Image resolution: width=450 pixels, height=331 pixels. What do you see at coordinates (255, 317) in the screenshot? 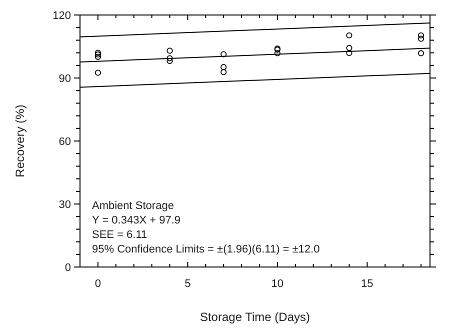
I see `x-axis-title: Storage Time (Days)` at bounding box center [255, 317].